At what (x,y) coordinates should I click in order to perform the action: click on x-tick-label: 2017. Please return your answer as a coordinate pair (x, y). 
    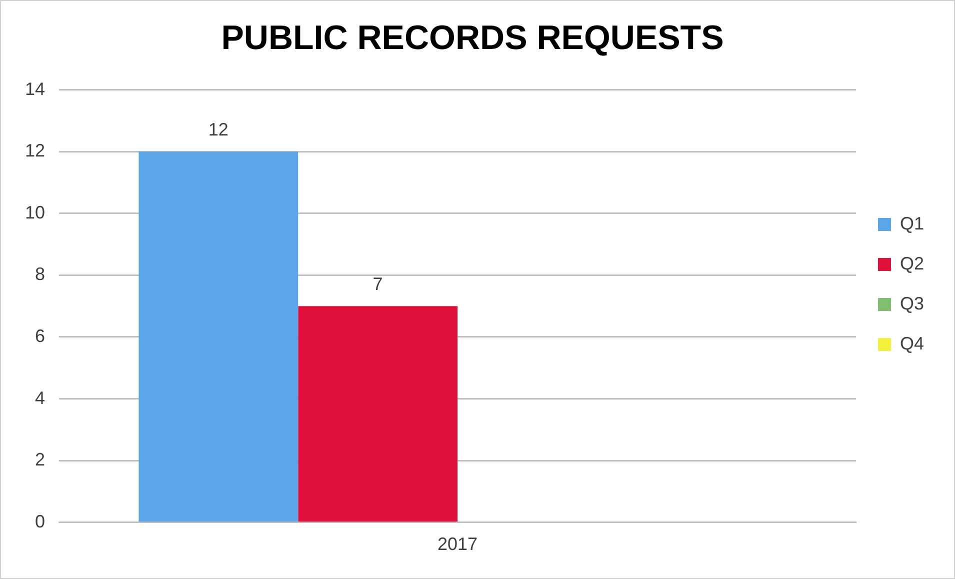
    Looking at the image, I should click on (457, 544).